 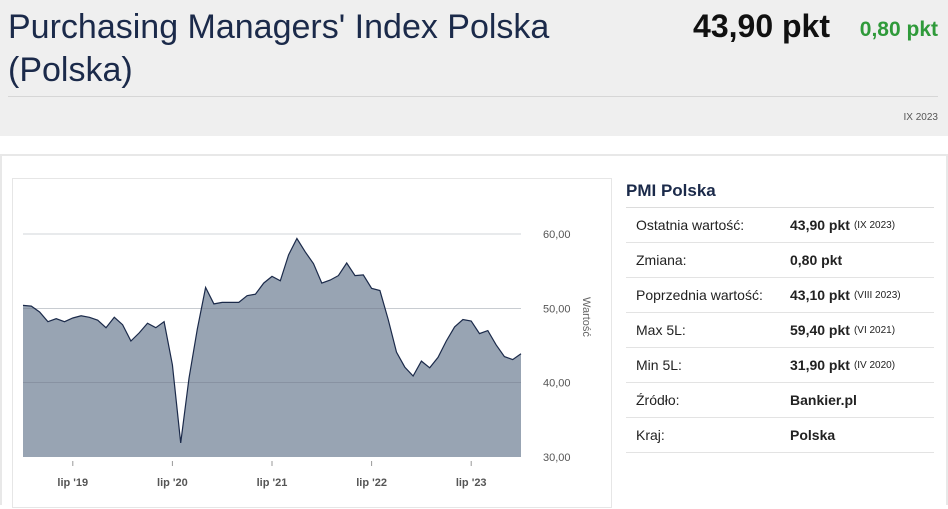 What do you see at coordinates (898, 29) in the screenshot?
I see `change-value: 0,80 pkt` at bounding box center [898, 29].